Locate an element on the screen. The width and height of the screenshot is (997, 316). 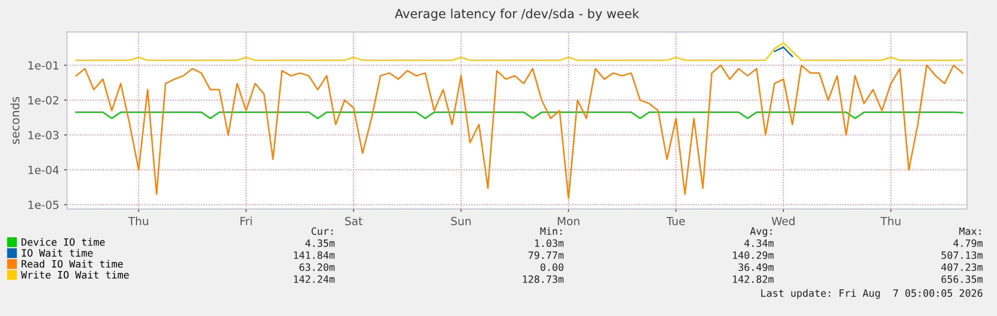
text: Last update: Fri Aug 7 05:00:05 2026 is located at coordinates (871, 294).